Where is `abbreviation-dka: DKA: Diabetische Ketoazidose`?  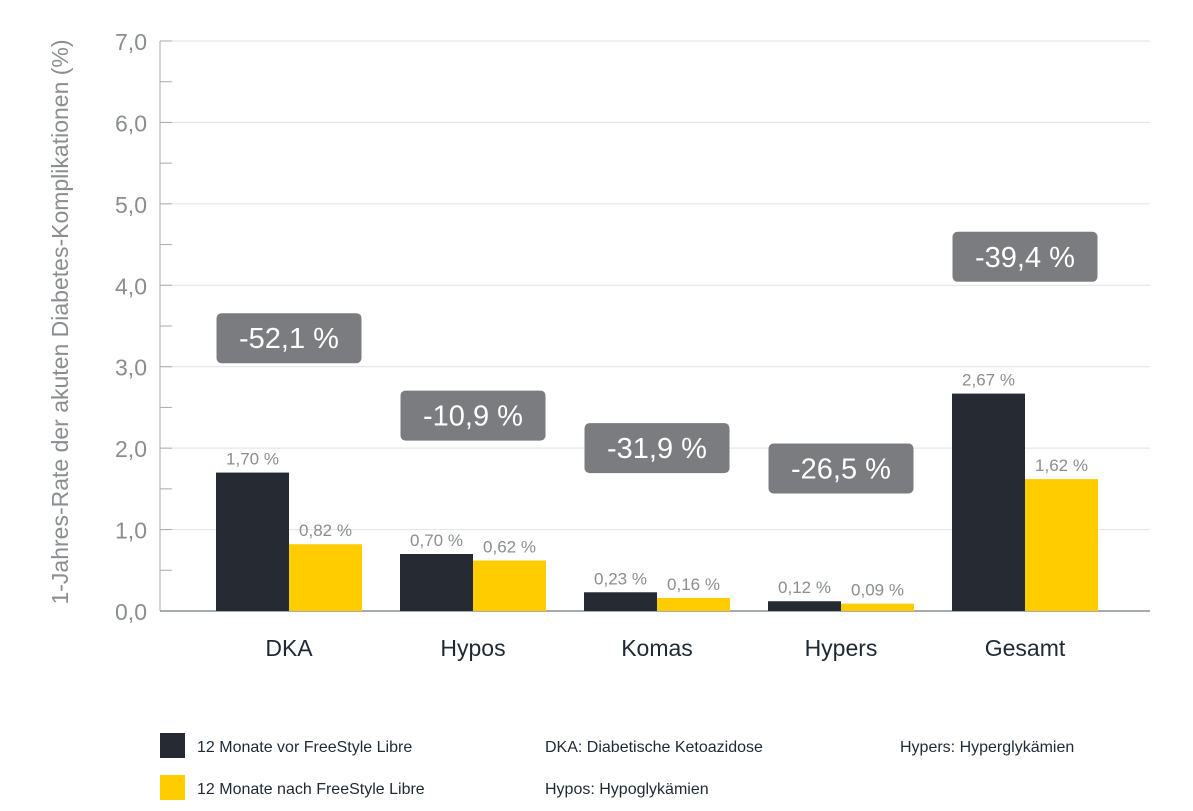
abbreviation-dka: DKA: Diabetische Ketoazidose is located at coordinates (654, 747).